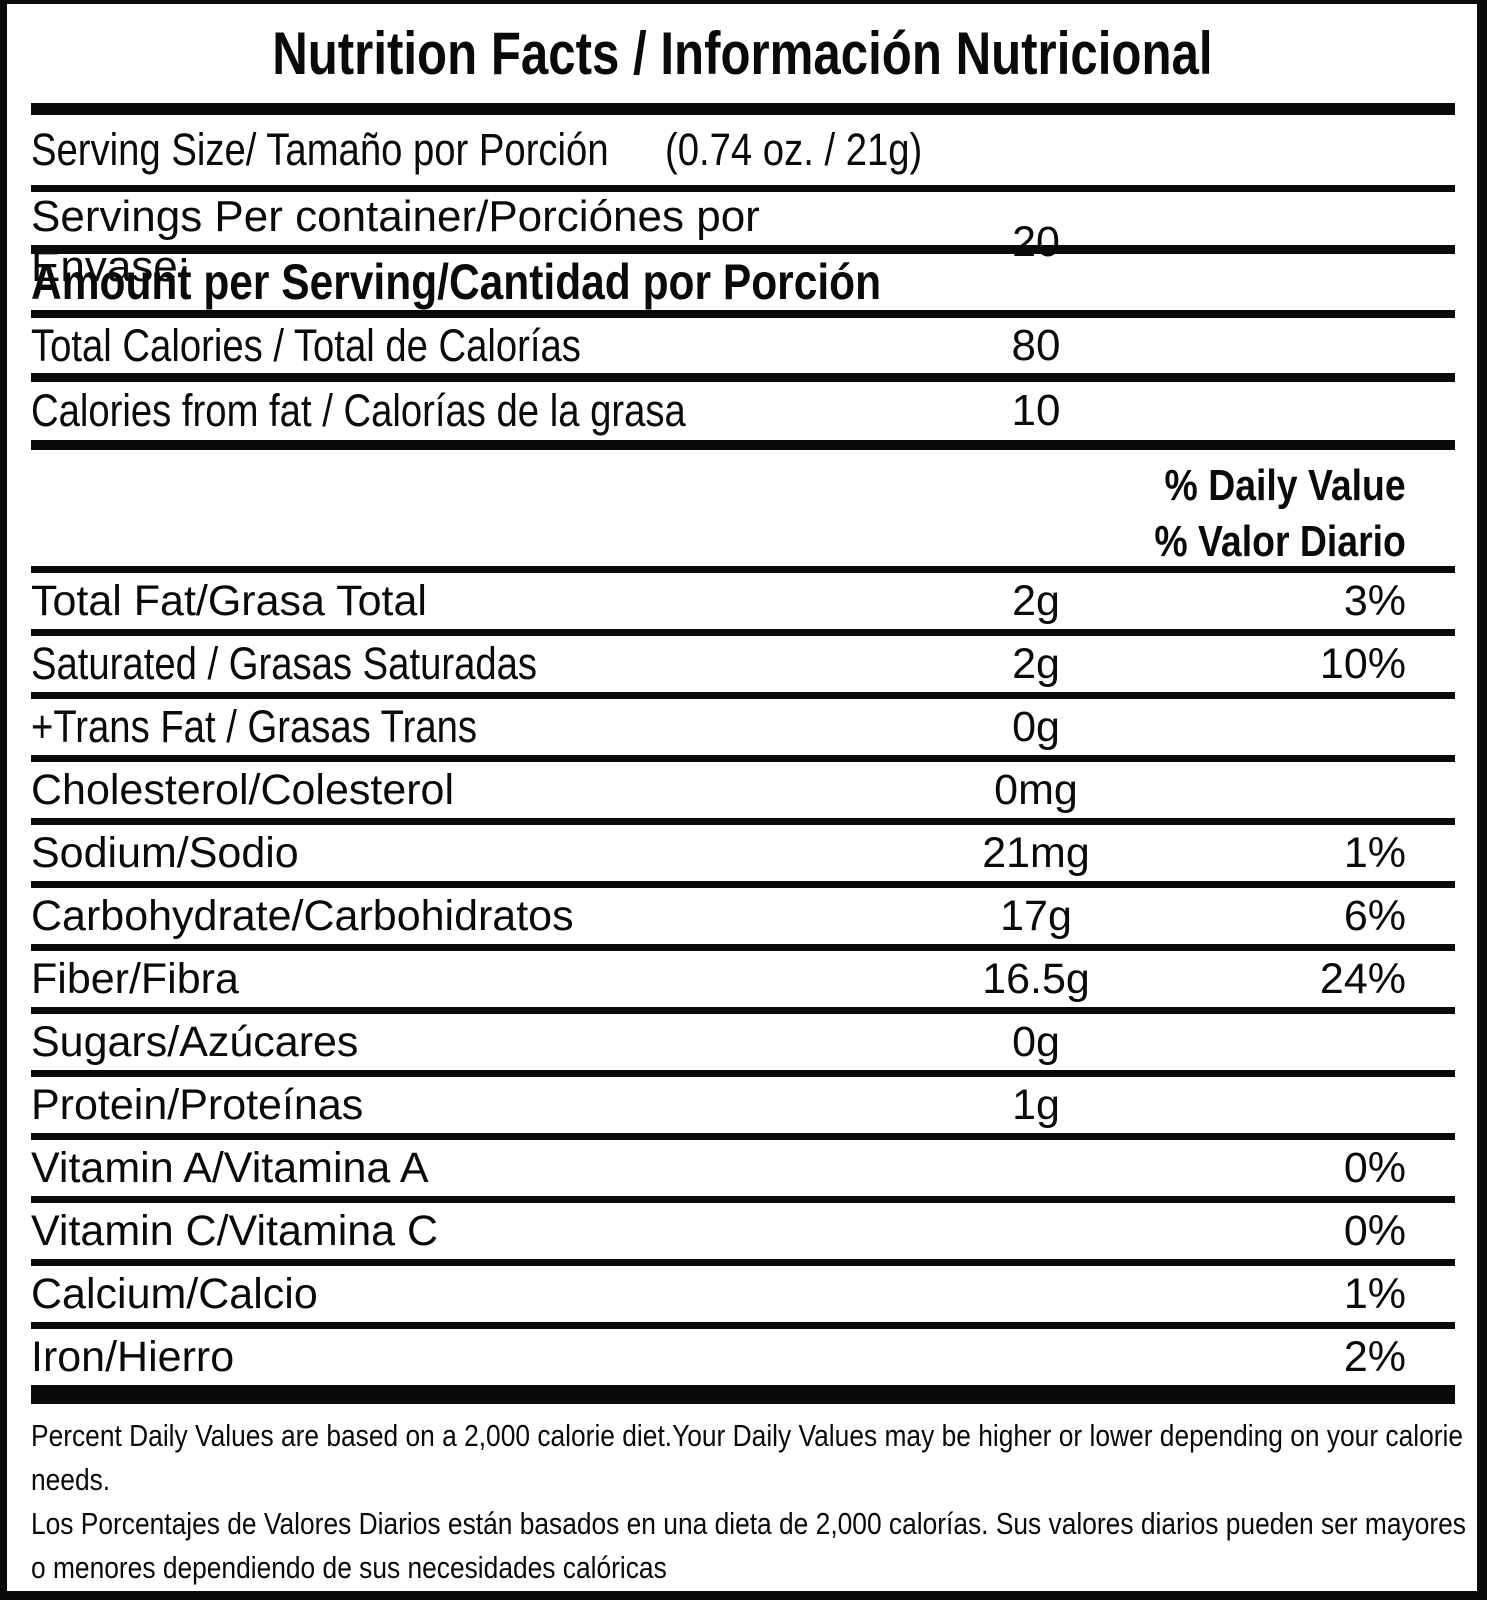 Image resolution: width=1487 pixels, height=1600 pixels. I want to click on nutrient-label: Sodium/Sodio, so click(165, 852).